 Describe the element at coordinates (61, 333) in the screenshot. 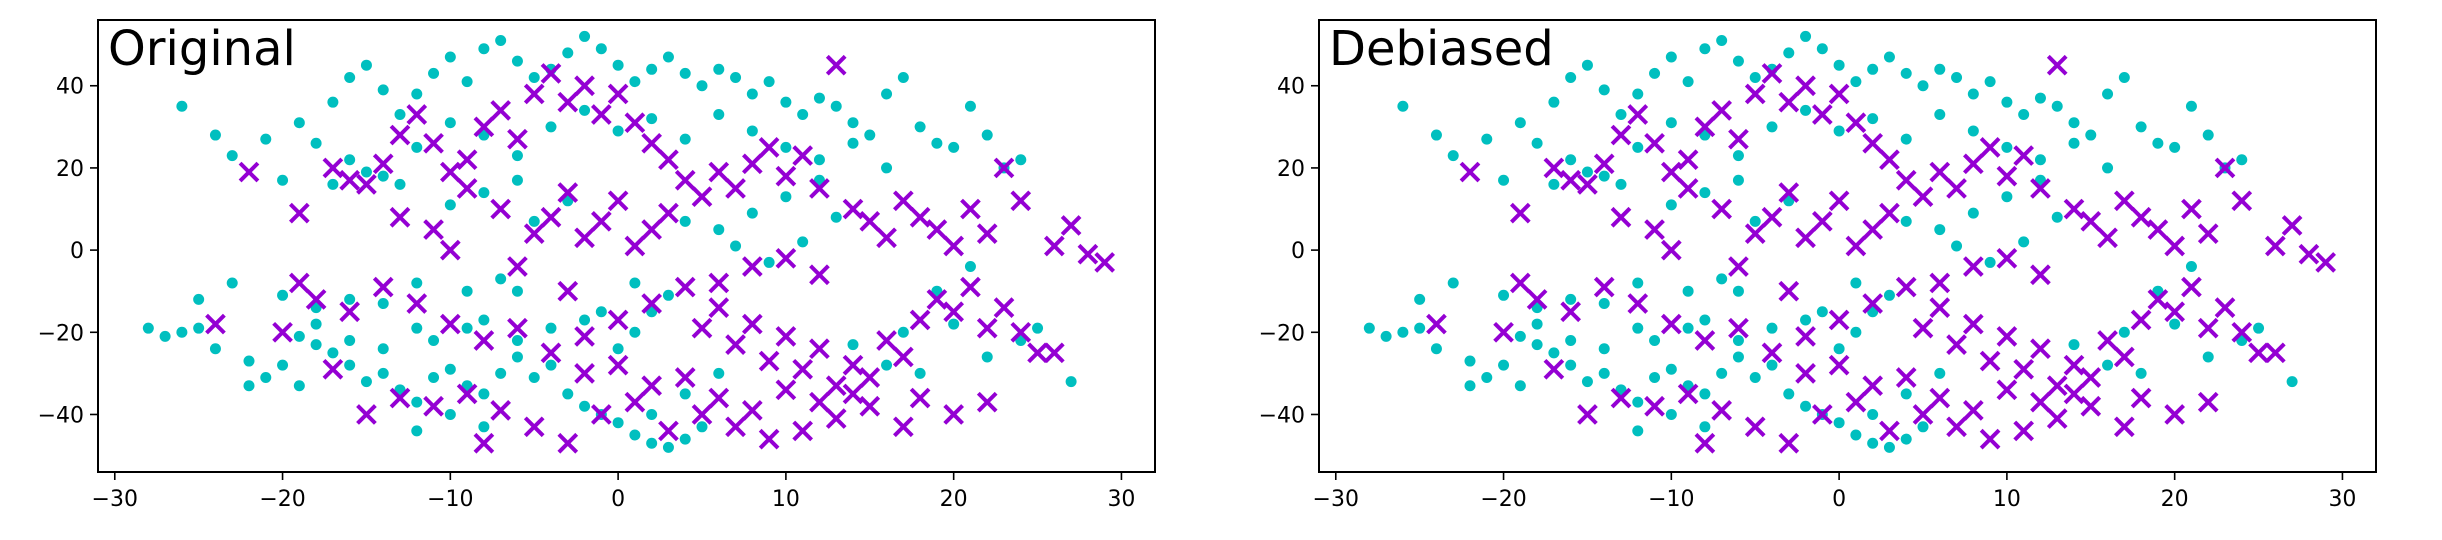

I see `y-tick-label: −20` at that location.